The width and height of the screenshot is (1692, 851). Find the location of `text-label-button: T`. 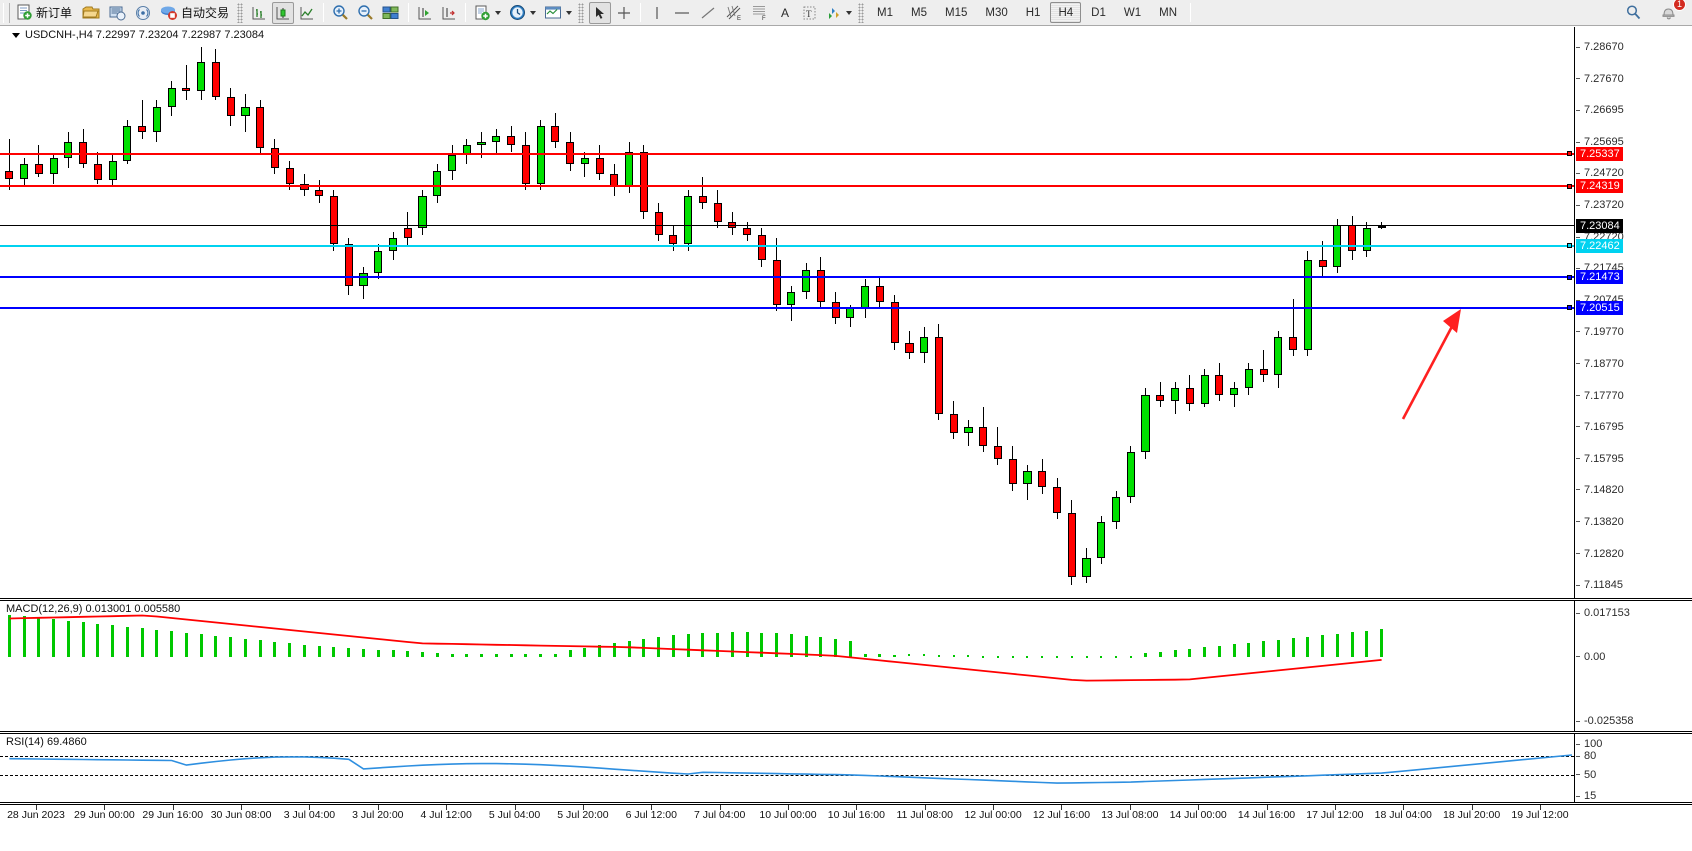

text-label-button: T is located at coordinates (809, 13).